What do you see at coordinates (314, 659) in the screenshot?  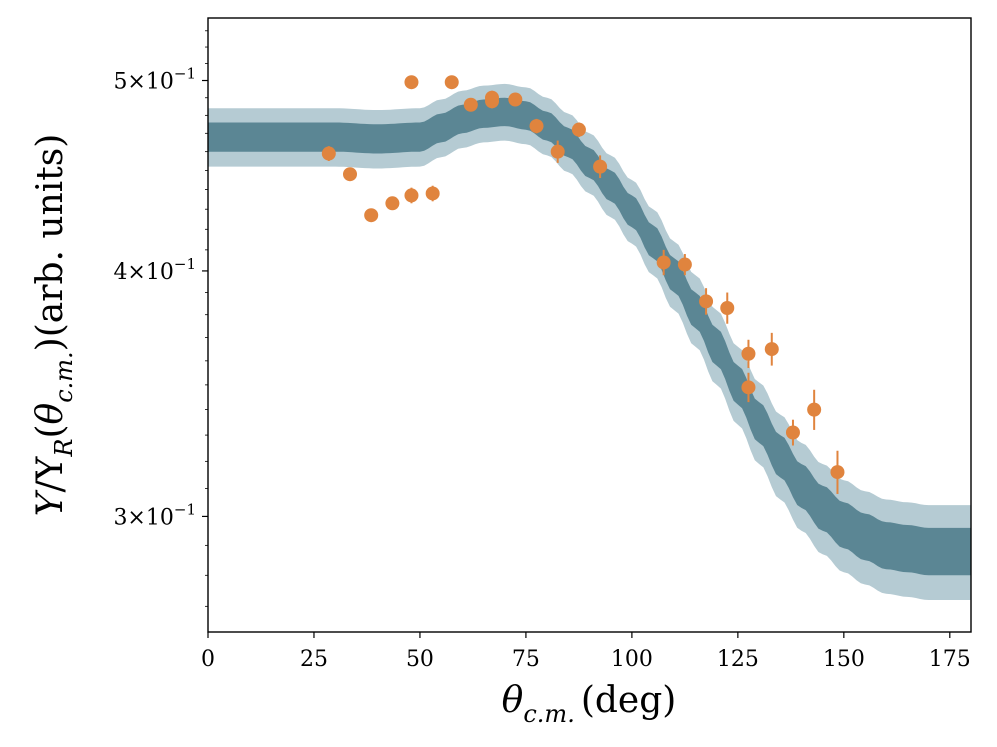 I see `x-tick-label: 25` at bounding box center [314, 659].